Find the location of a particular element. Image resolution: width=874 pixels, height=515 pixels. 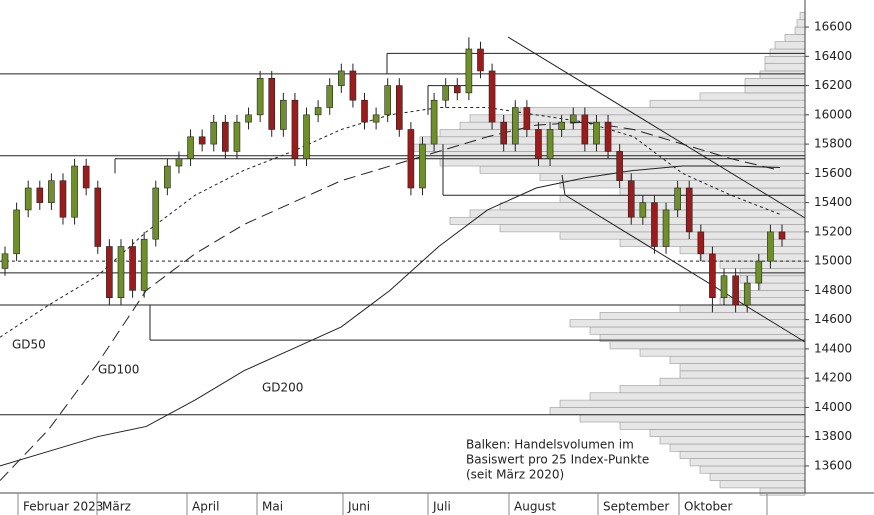

annotation: (seit März 2020) is located at coordinates (515, 475).